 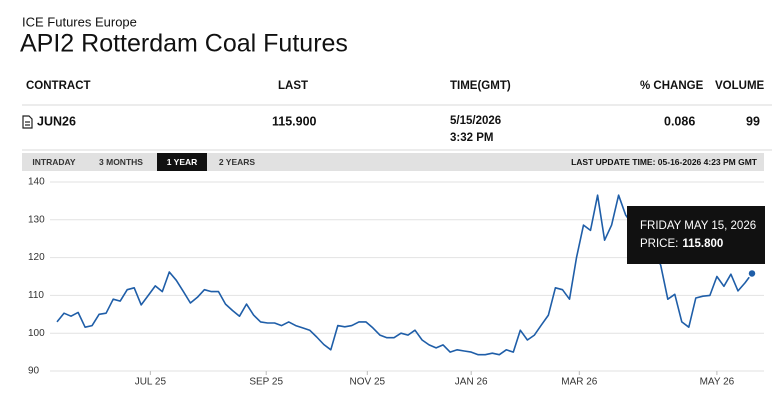 I want to click on tab: 3 MONTHS, so click(x=121, y=162).